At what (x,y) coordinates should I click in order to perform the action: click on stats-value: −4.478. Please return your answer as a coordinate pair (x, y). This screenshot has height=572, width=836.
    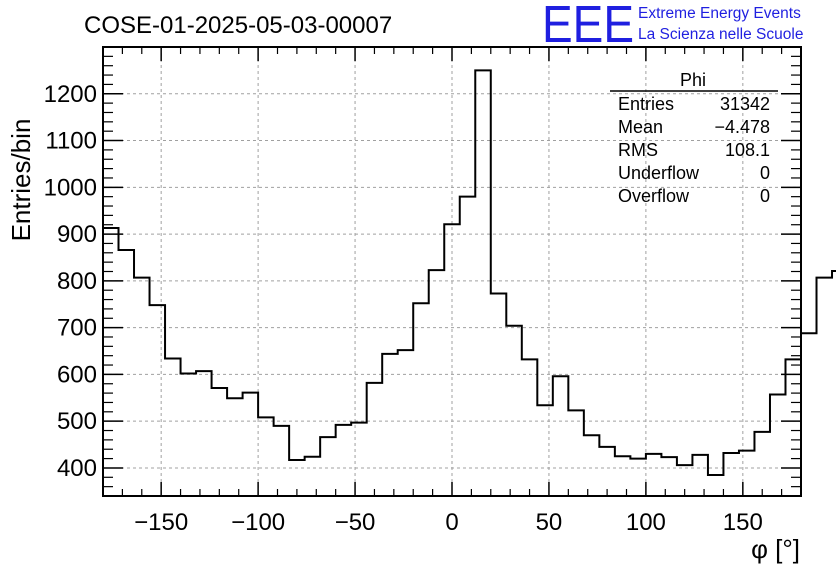
    Looking at the image, I should click on (742, 127).